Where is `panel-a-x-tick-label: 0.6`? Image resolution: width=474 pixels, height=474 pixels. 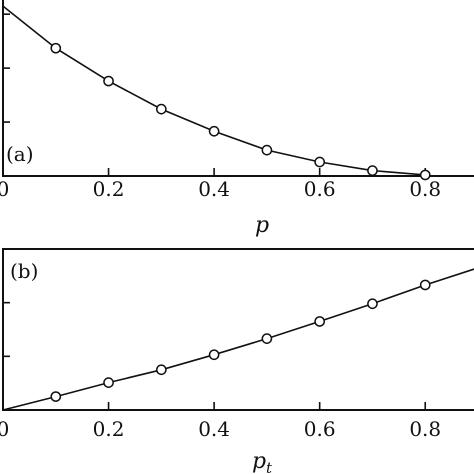
panel-a-x-tick-label: 0.6 is located at coordinates (320, 189).